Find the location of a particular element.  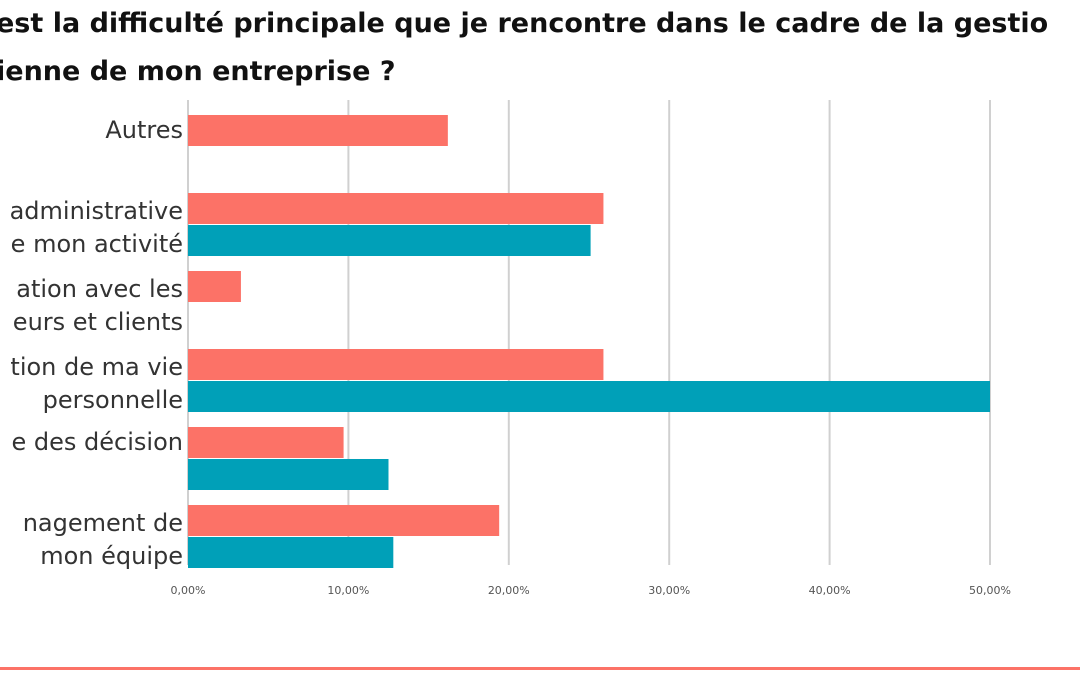

bar-s2-c6 is located at coordinates (291, 552).